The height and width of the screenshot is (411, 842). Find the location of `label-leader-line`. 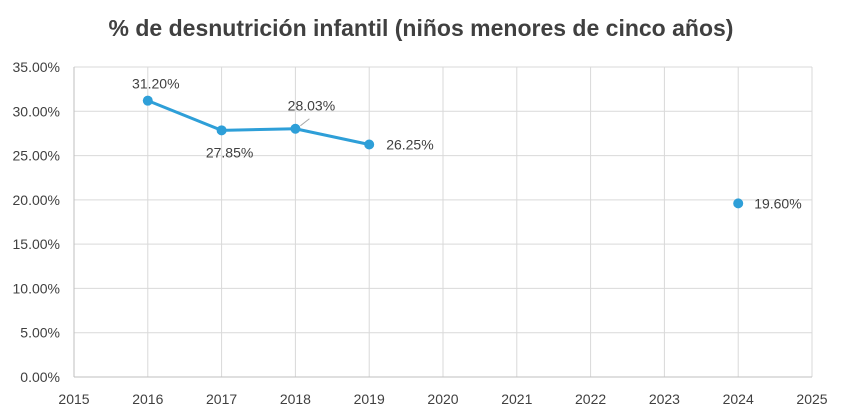

label-leader-line is located at coordinates (305, 122).